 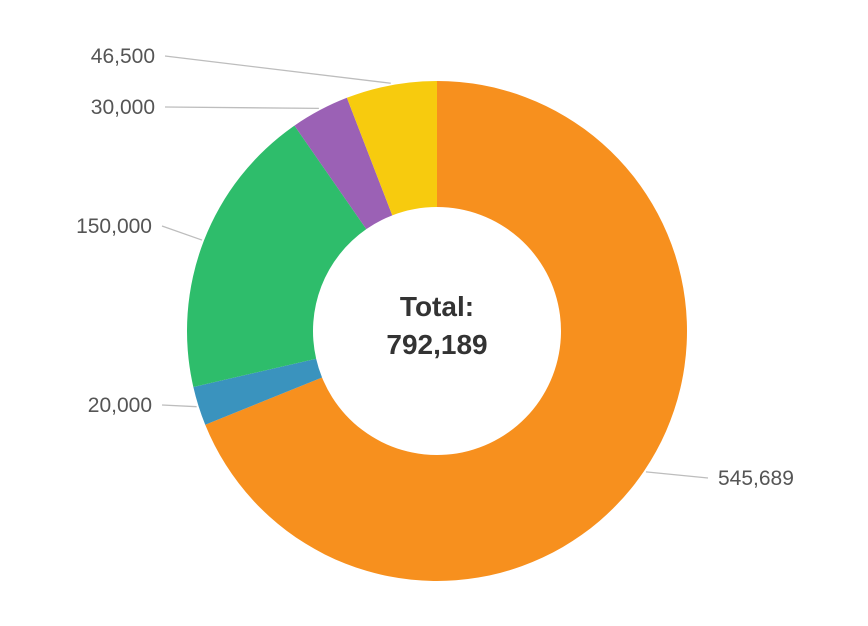 What do you see at coordinates (114, 226) in the screenshot?
I see `slice-value-label-3: 150,000` at bounding box center [114, 226].